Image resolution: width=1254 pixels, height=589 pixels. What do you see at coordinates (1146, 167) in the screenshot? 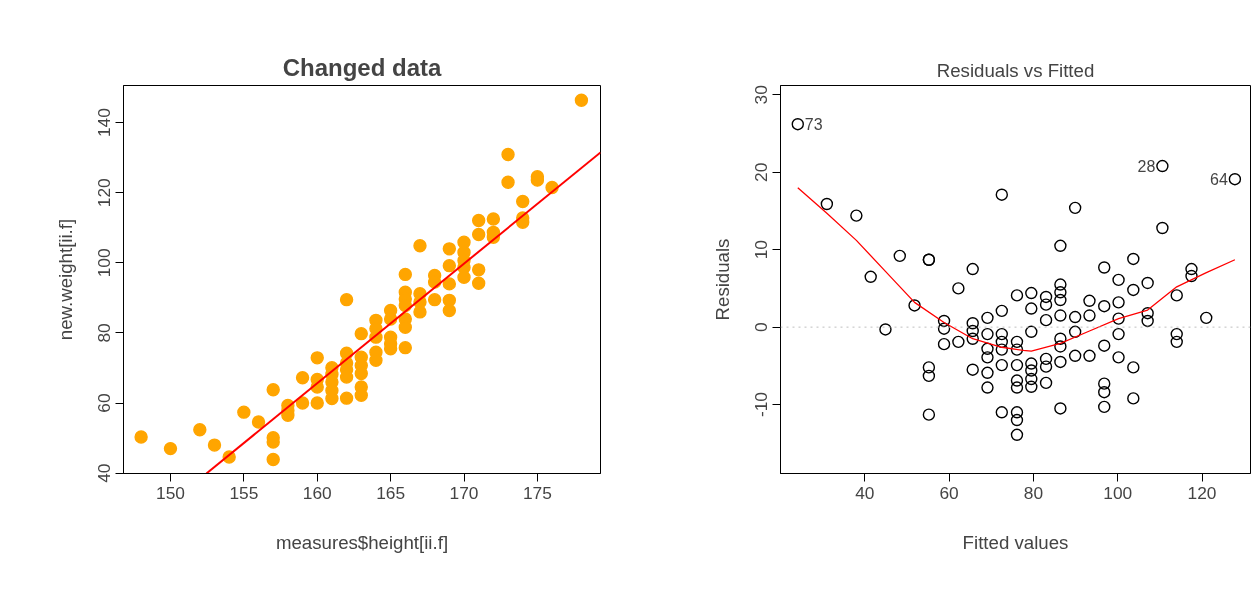
I see `annotation: 28` at bounding box center [1146, 167].